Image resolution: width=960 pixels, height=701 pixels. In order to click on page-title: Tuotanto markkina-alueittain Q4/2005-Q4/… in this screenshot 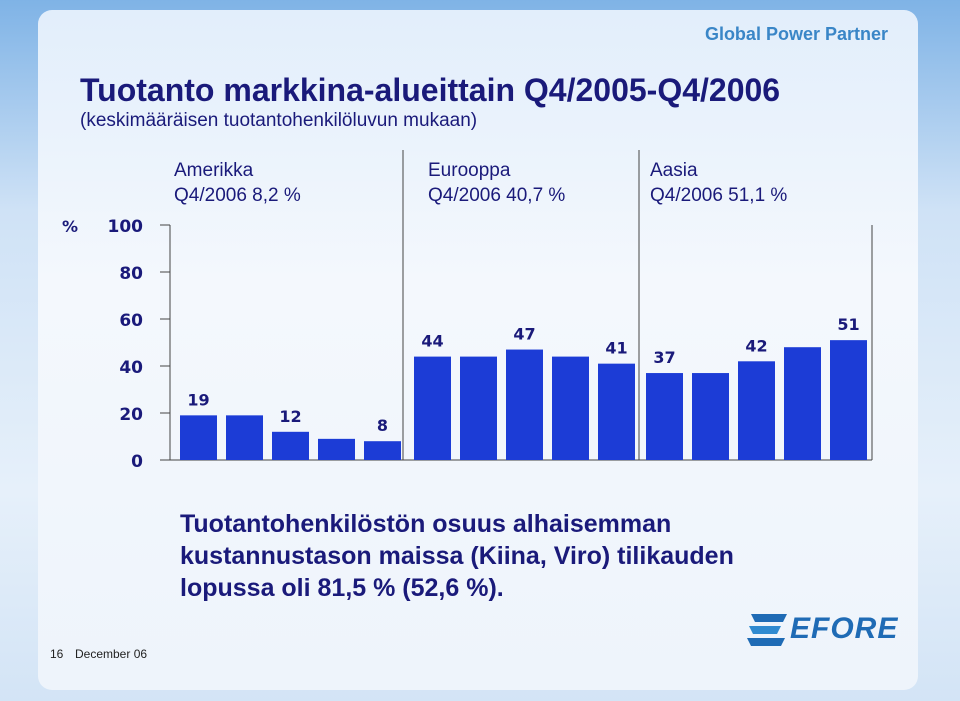, I will do `click(430, 90)`.